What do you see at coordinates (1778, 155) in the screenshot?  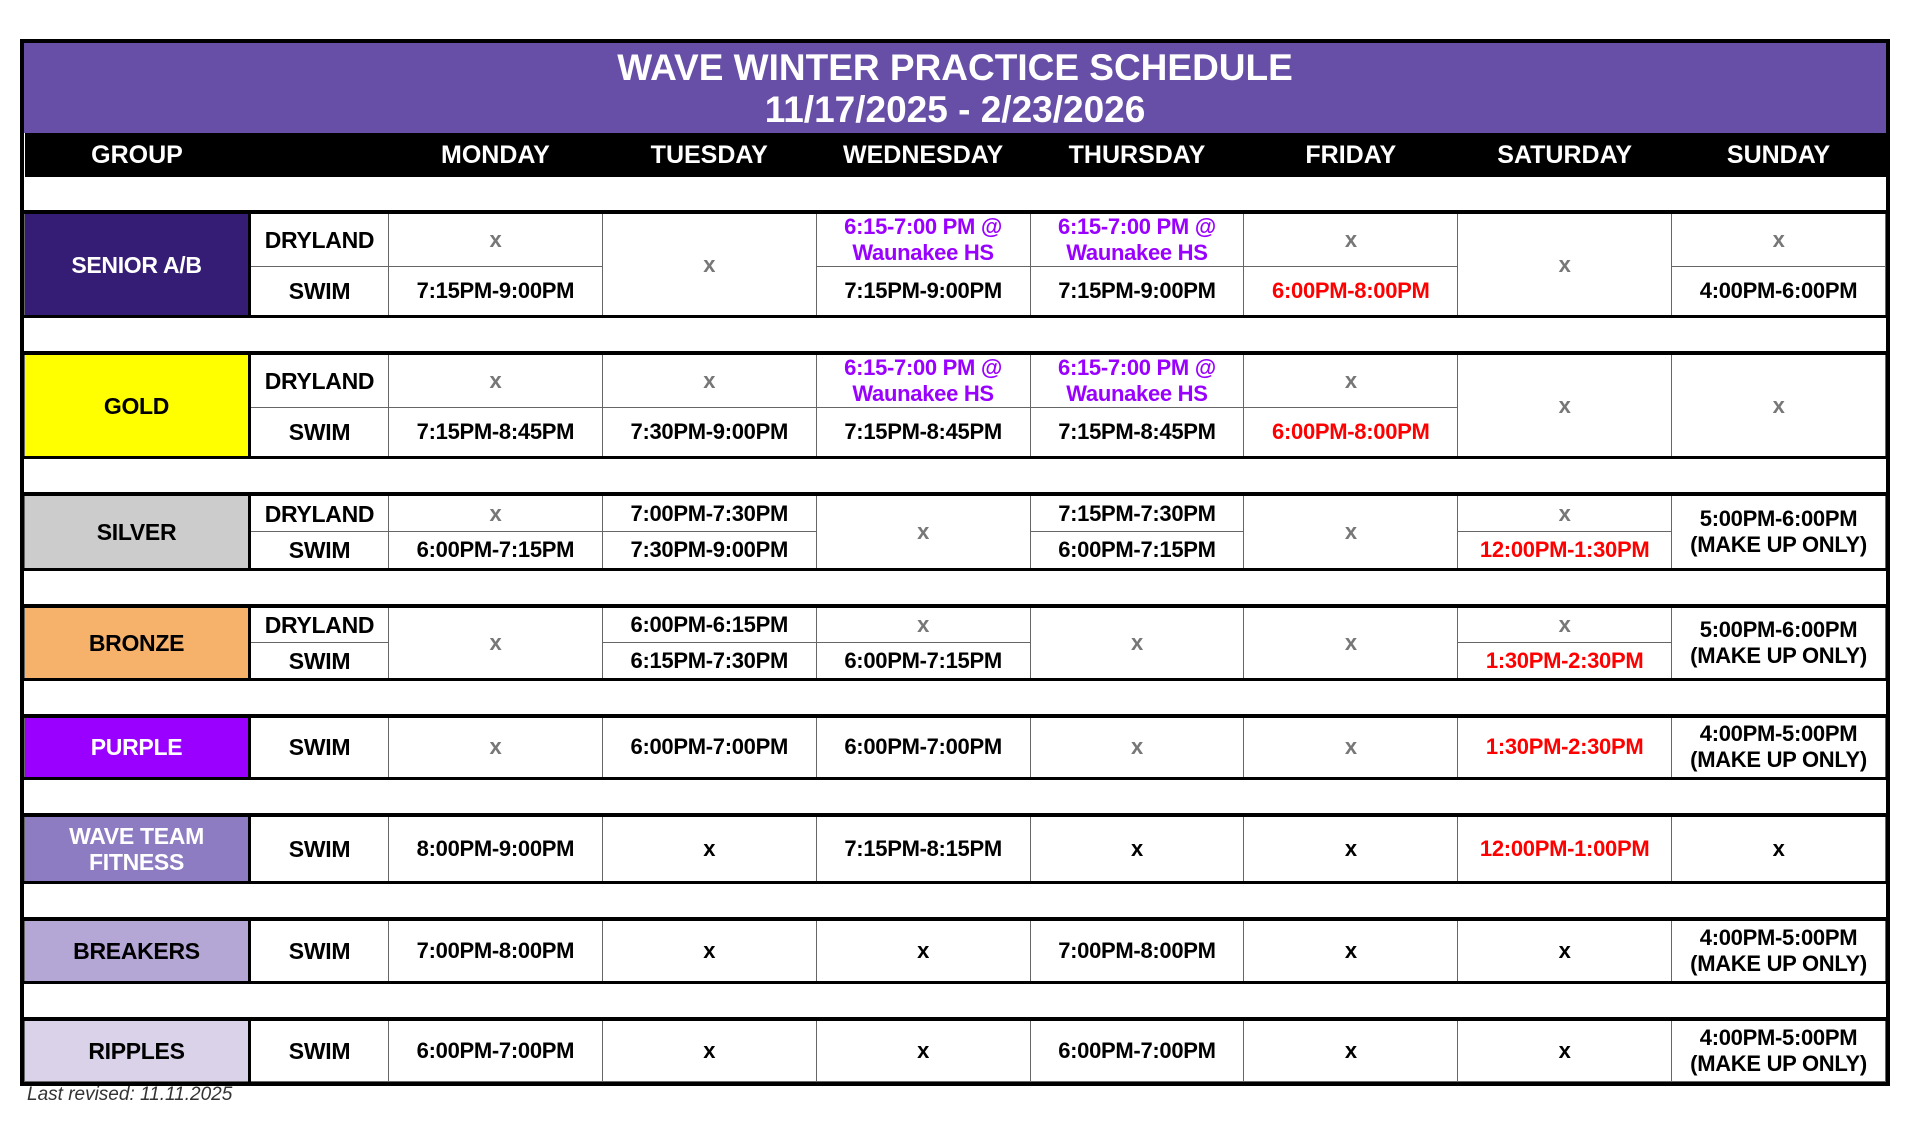 I see `header-sunday: SUNDAY` at bounding box center [1778, 155].